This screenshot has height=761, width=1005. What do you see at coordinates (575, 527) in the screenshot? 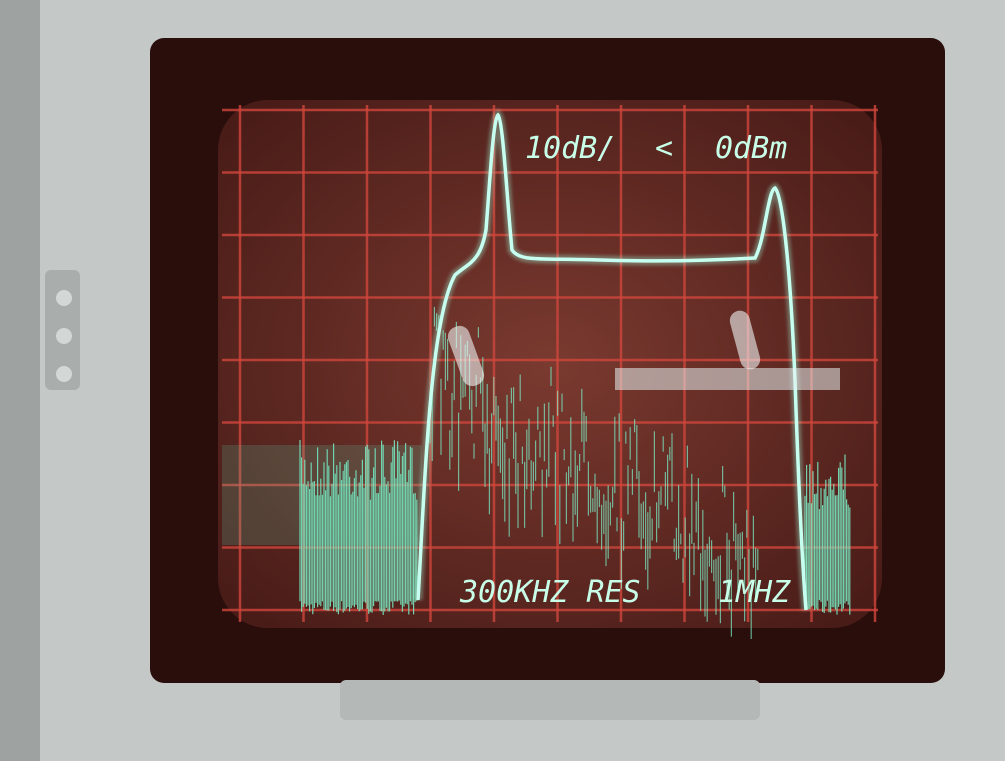
I see `noise-floor` at bounding box center [575, 527].